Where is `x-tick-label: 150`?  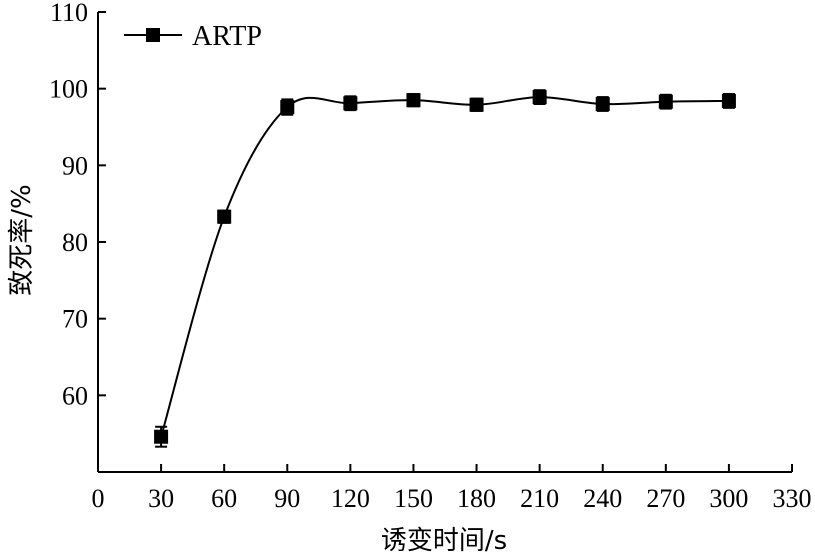 x-tick-label: 150 is located at coordinates (413, 498).